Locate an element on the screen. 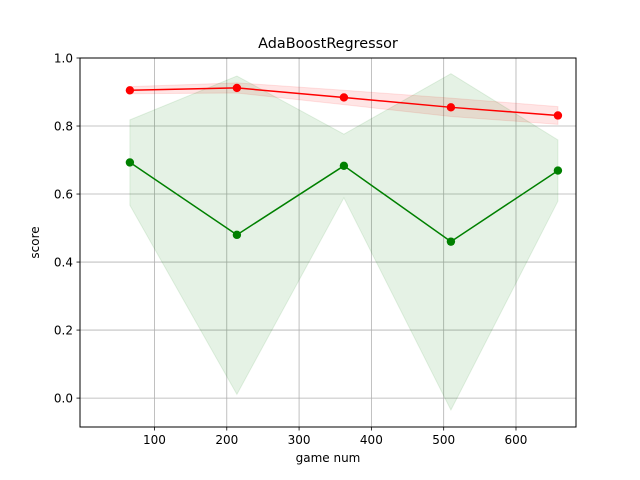 This screenshot has width=640, height=480. y-tick-label: 0.6 is located at coordinates (63, 194).